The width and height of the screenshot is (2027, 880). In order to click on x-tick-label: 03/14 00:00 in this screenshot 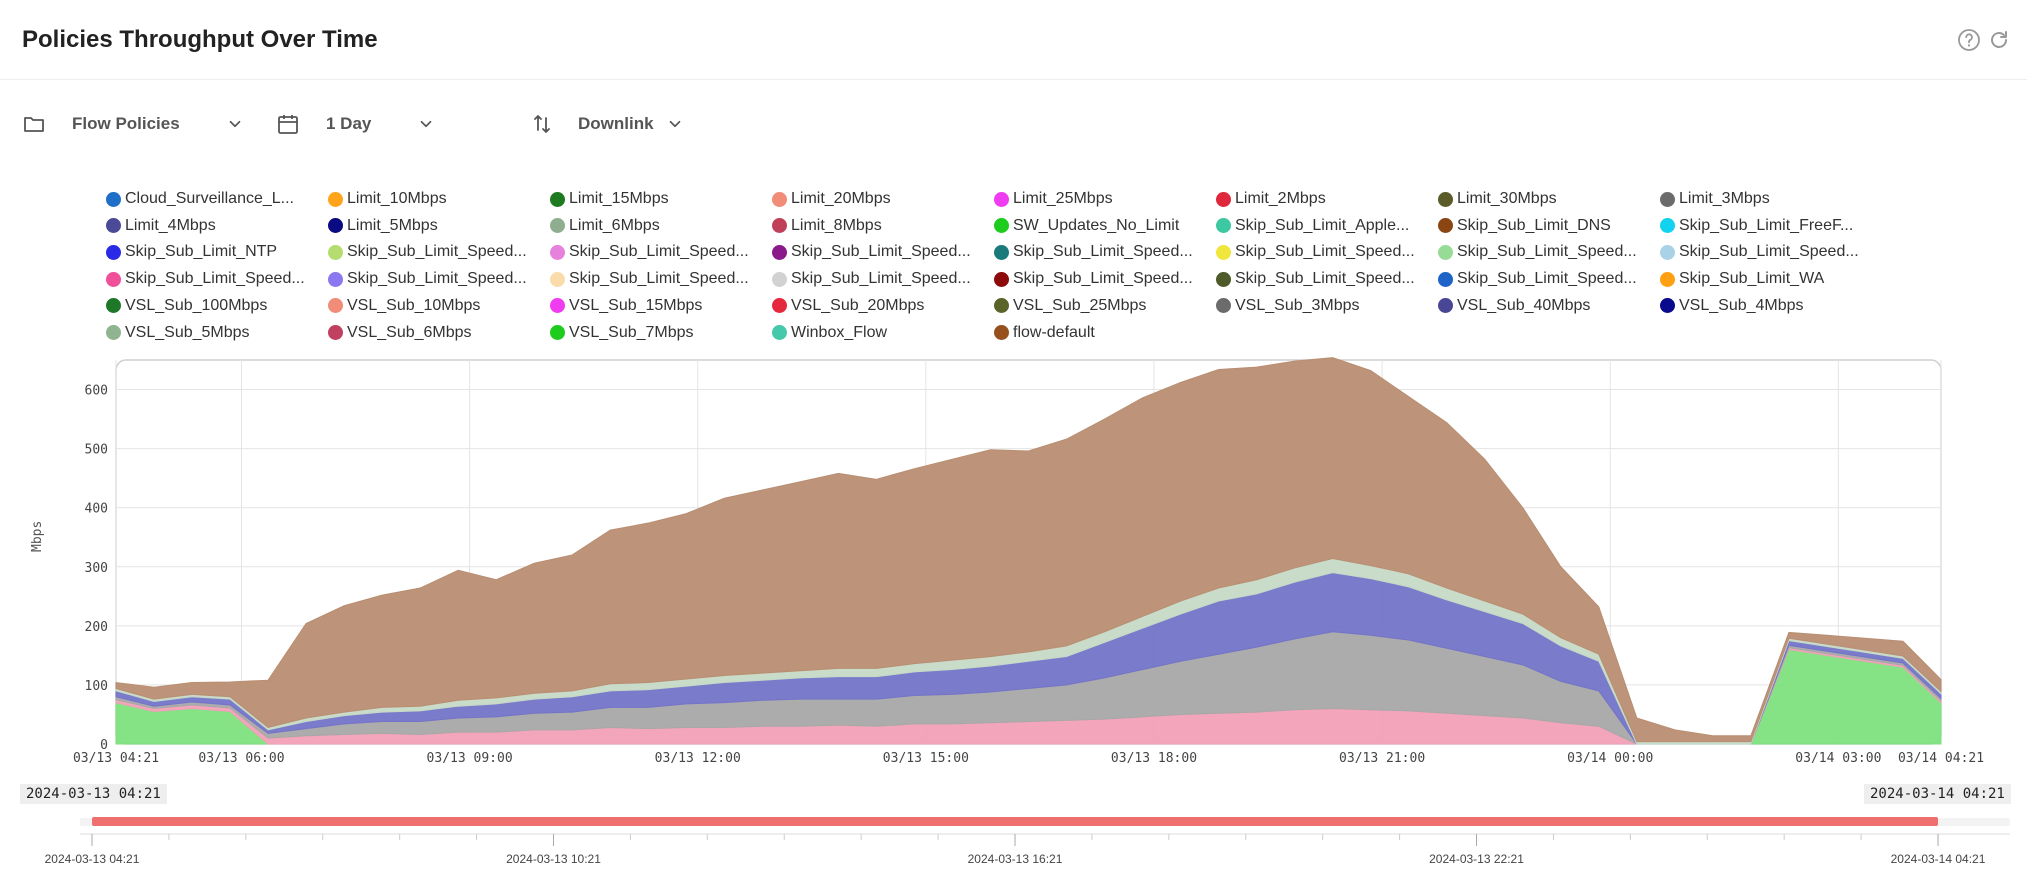, I will do `click(1610, 758)`.